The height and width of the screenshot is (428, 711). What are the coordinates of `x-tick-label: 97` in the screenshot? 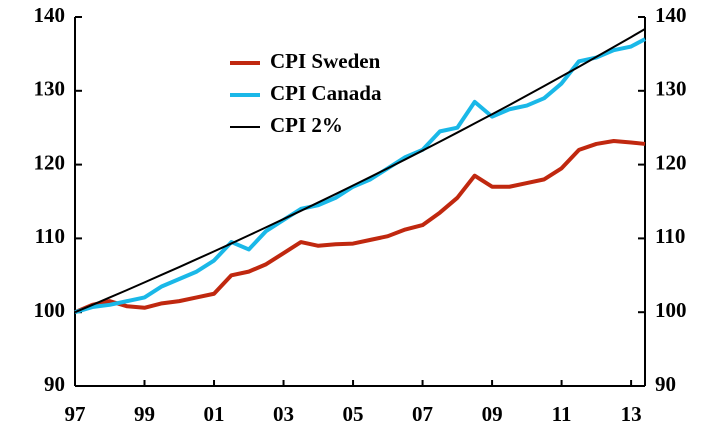 It's located at (75, 414).